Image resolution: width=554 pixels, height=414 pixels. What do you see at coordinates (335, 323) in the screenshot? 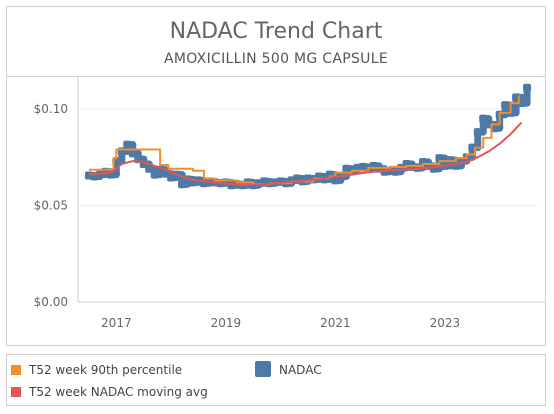
I see `x-tick-label: 2021` at bounding box center [335, 323].